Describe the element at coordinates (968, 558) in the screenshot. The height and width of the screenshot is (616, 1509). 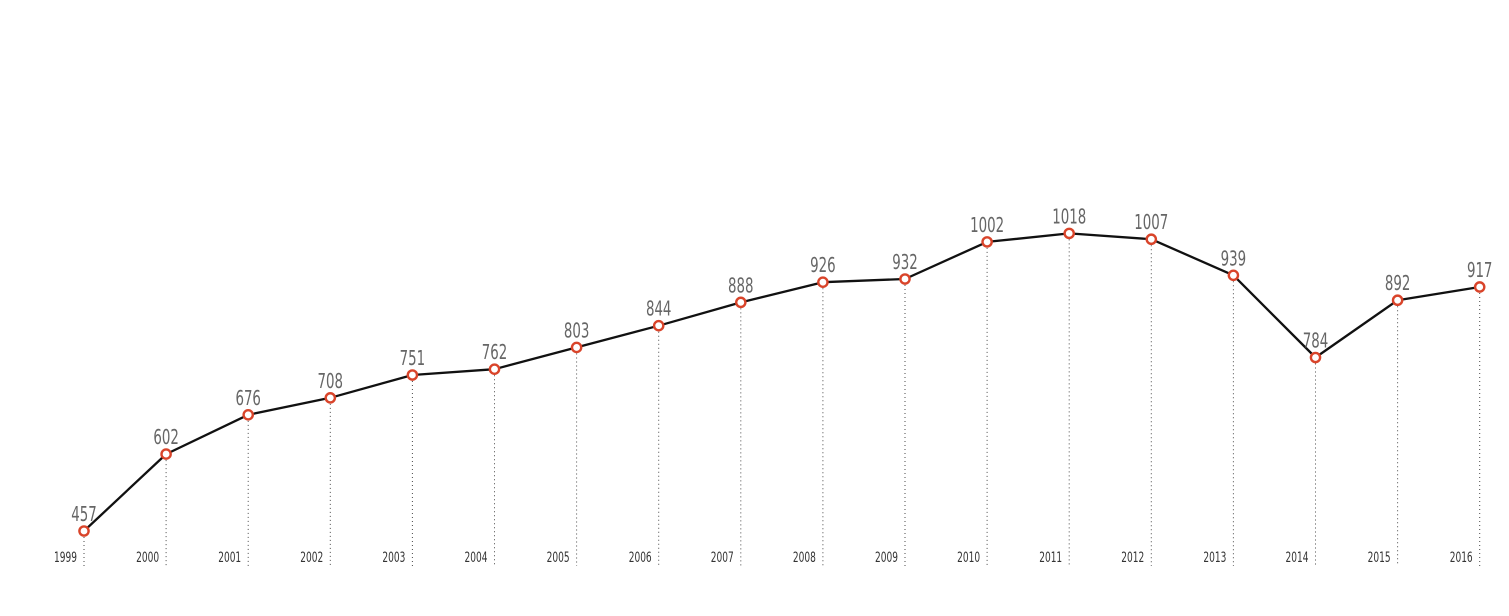
I see `x-tick-label: 2010` at that location.